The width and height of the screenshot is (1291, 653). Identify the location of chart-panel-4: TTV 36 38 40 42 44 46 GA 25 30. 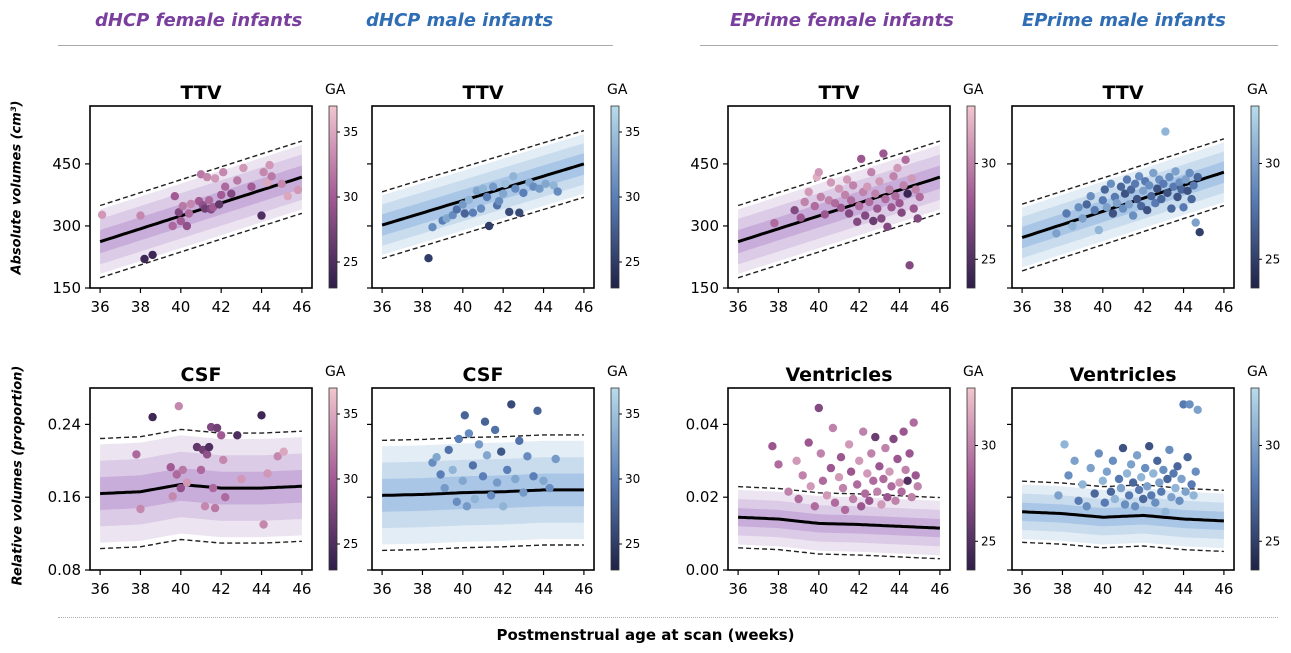
(1143, 199).